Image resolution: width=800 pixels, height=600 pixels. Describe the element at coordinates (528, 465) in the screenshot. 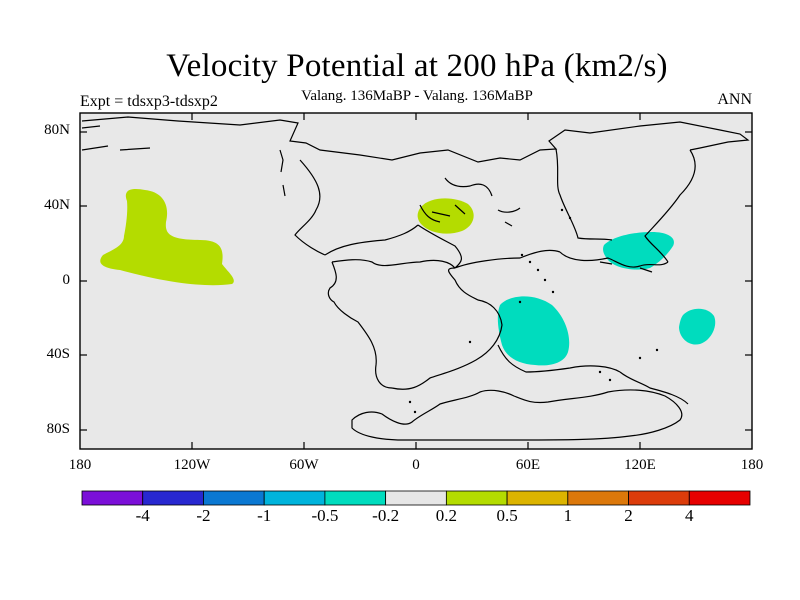

I see `x-tick-60e: 60E` at that location.